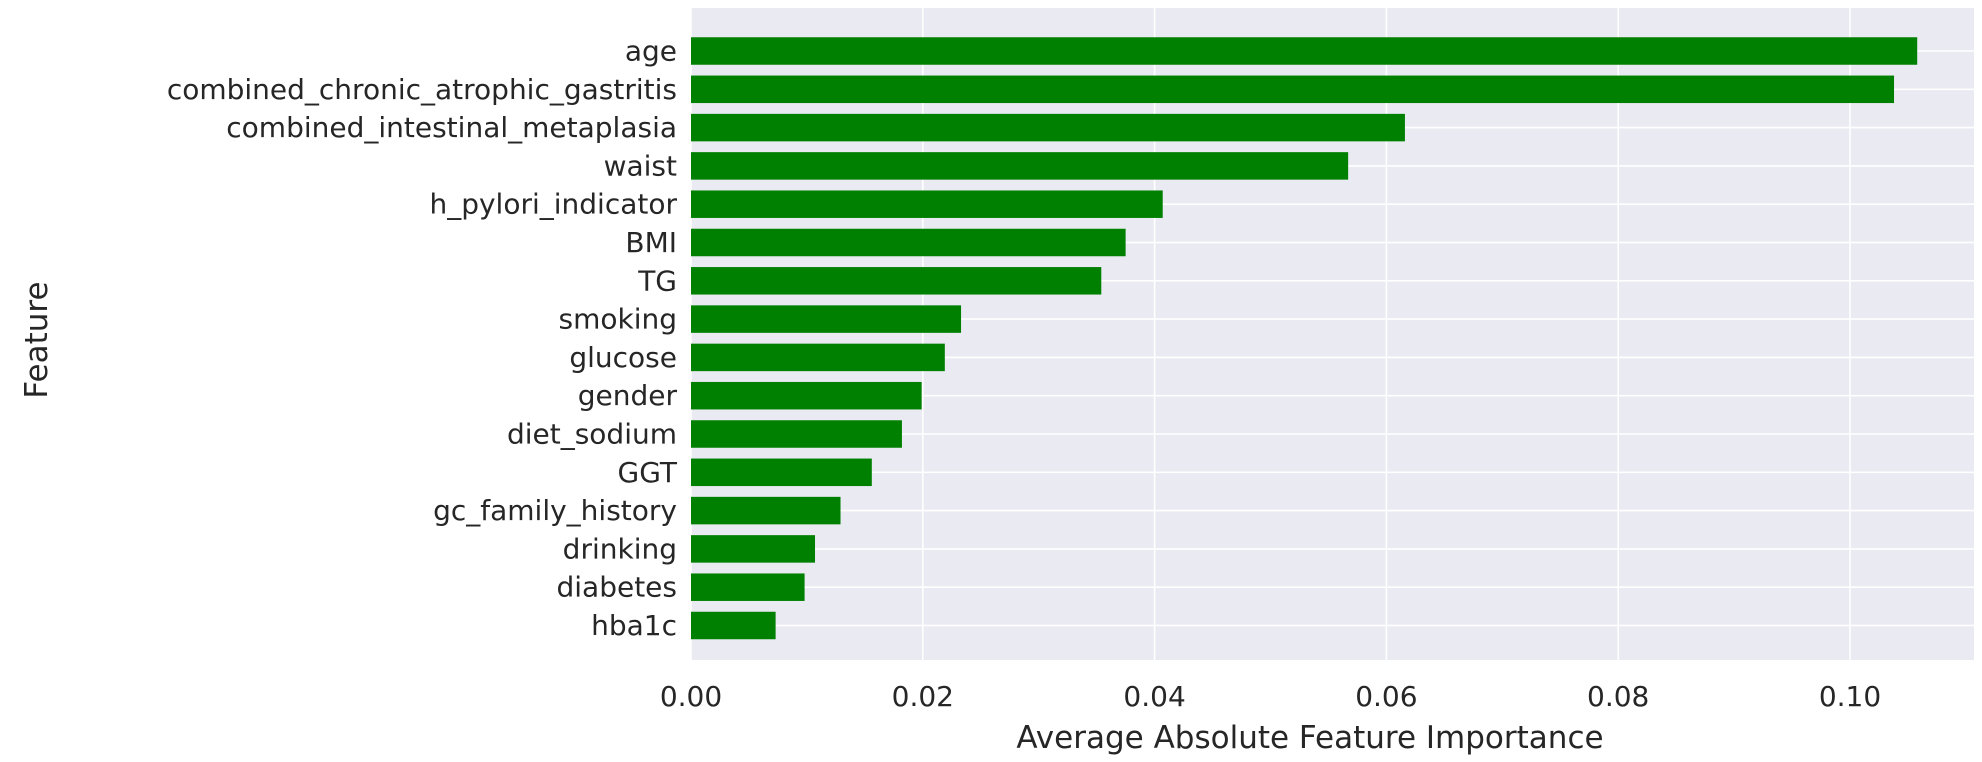  Describe the element at coordinates (826, 319) in the screenshot. I see `bar-smoking` at that location.